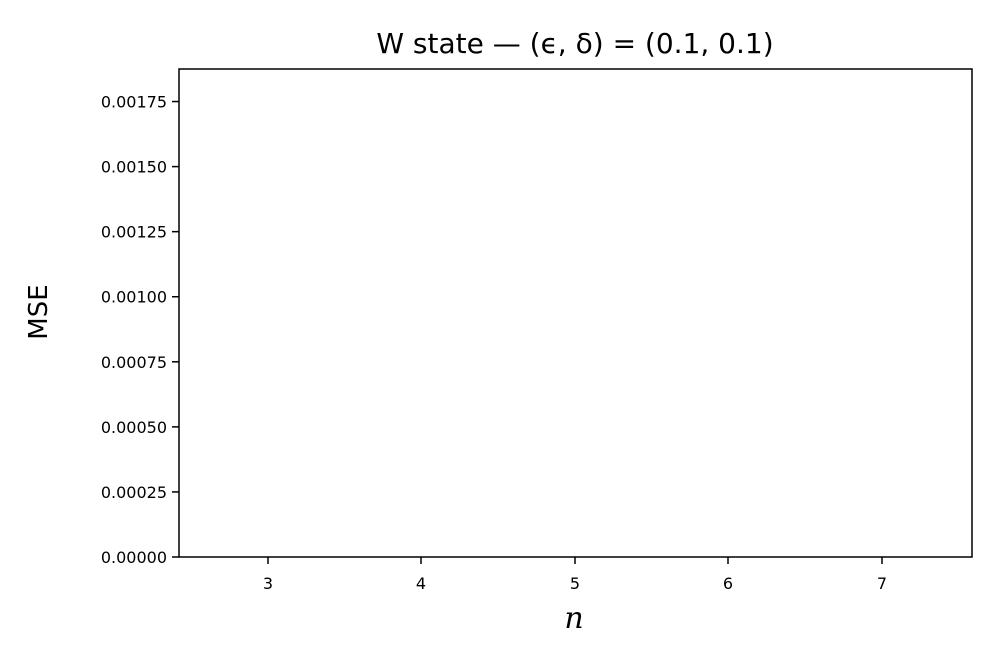  Describe the element at coordinates (134, 492) in the screenshot. I see `y-tick-label: 0.00025` at that location.